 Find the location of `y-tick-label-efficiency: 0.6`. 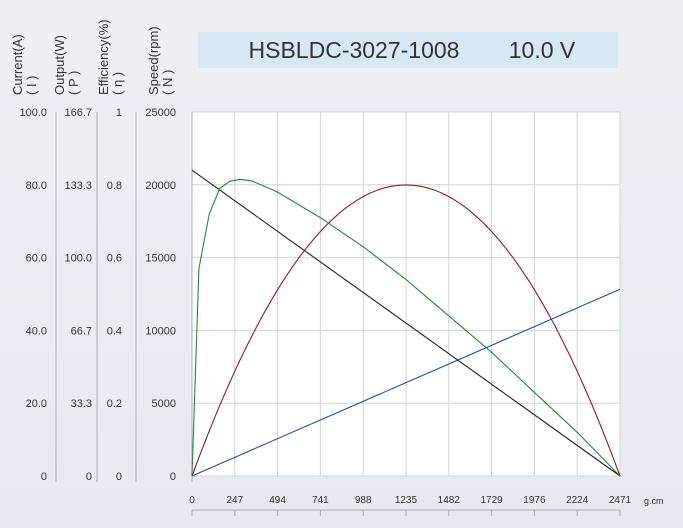

y-tick-label-efficiency: 0.6 is located at coordinates (114, 259).